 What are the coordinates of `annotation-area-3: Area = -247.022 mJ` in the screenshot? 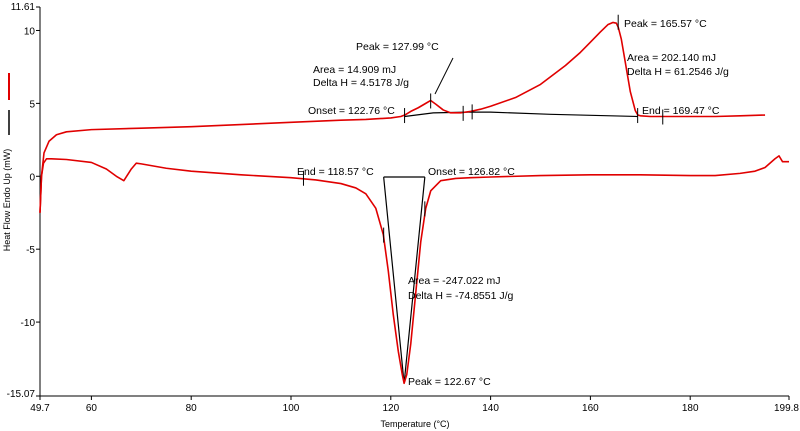 It's located at (454, 281).